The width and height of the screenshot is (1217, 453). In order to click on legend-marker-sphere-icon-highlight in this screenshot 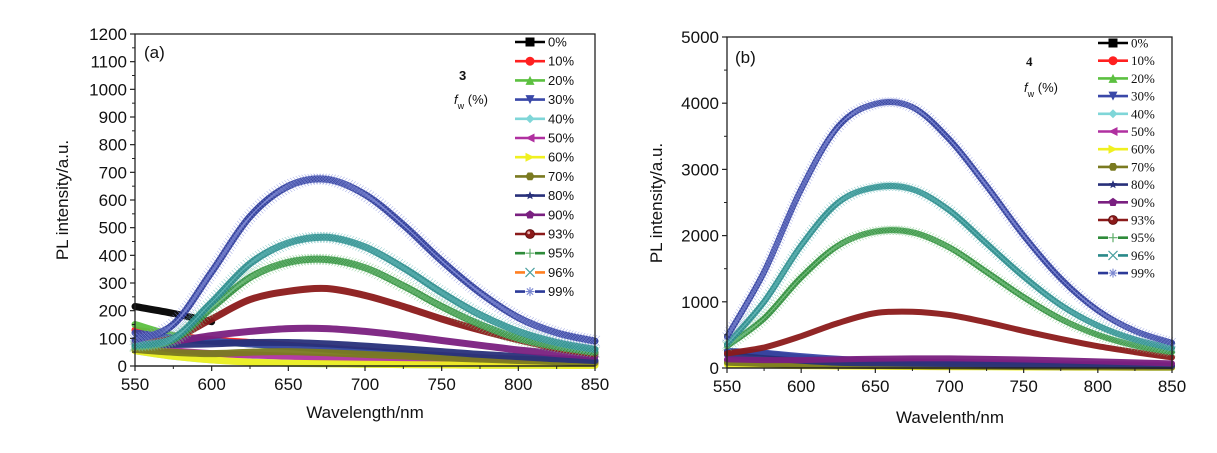, I will do `click(1112, 219)`.